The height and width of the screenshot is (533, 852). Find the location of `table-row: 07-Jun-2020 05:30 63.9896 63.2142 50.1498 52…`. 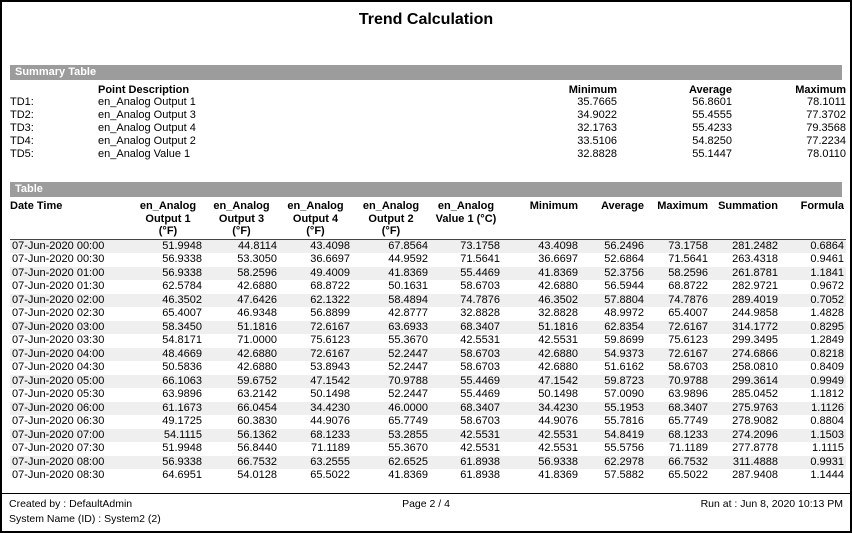

table-row: 07-Jun-2020 05:30 63.9896 63.2142 50.1498 52… is located at coordinates (428, 395).